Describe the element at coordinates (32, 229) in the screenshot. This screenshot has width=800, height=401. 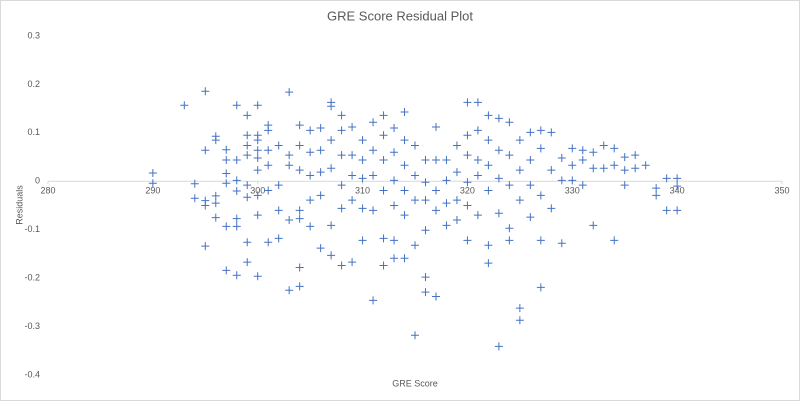
I see `y-tick-label: -0.1` at that location.